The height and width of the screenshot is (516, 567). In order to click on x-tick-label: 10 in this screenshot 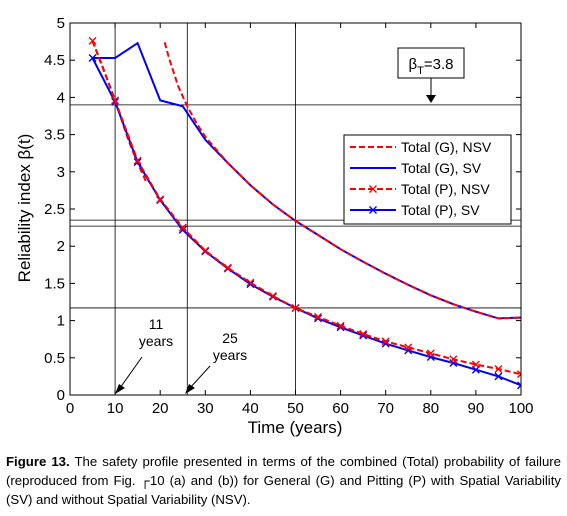, I will do `click(115, 408)`.